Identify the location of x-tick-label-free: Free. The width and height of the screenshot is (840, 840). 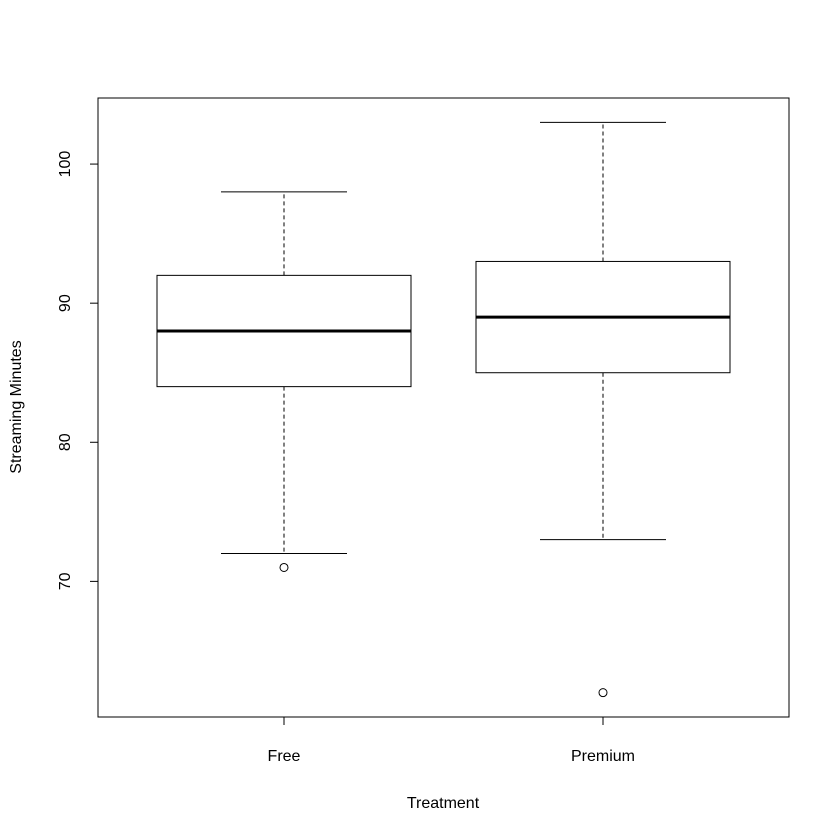
(284, 756).